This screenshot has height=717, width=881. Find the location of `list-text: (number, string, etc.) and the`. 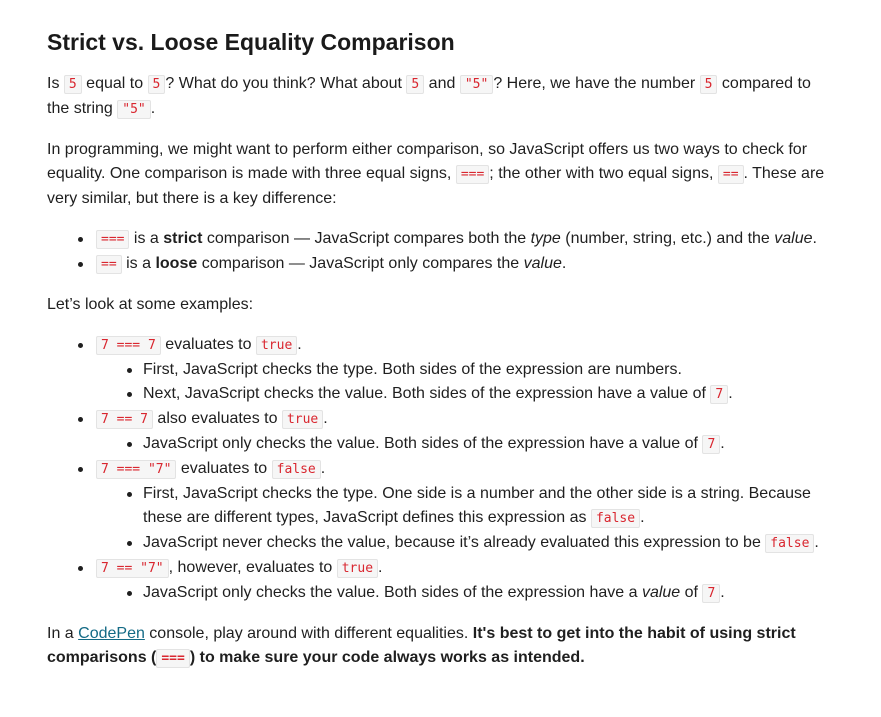

list-text: (number, string, etc.) and the is located at coordinates (667, 238).